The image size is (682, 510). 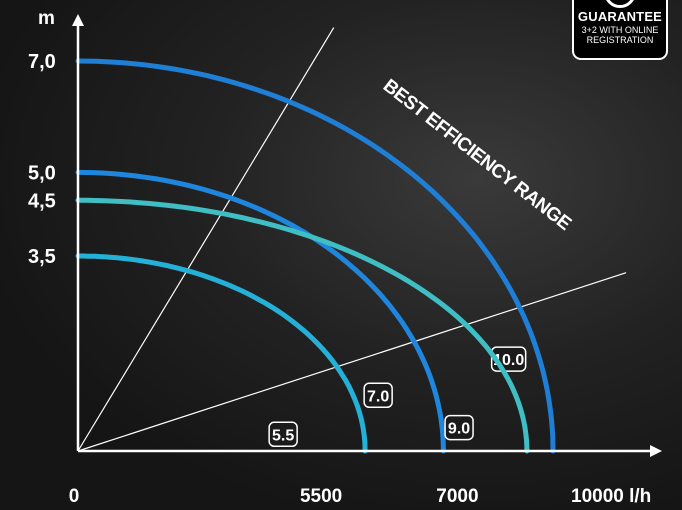 I want to click on x-axis-arrow-icon, so click(x=656, y=451).